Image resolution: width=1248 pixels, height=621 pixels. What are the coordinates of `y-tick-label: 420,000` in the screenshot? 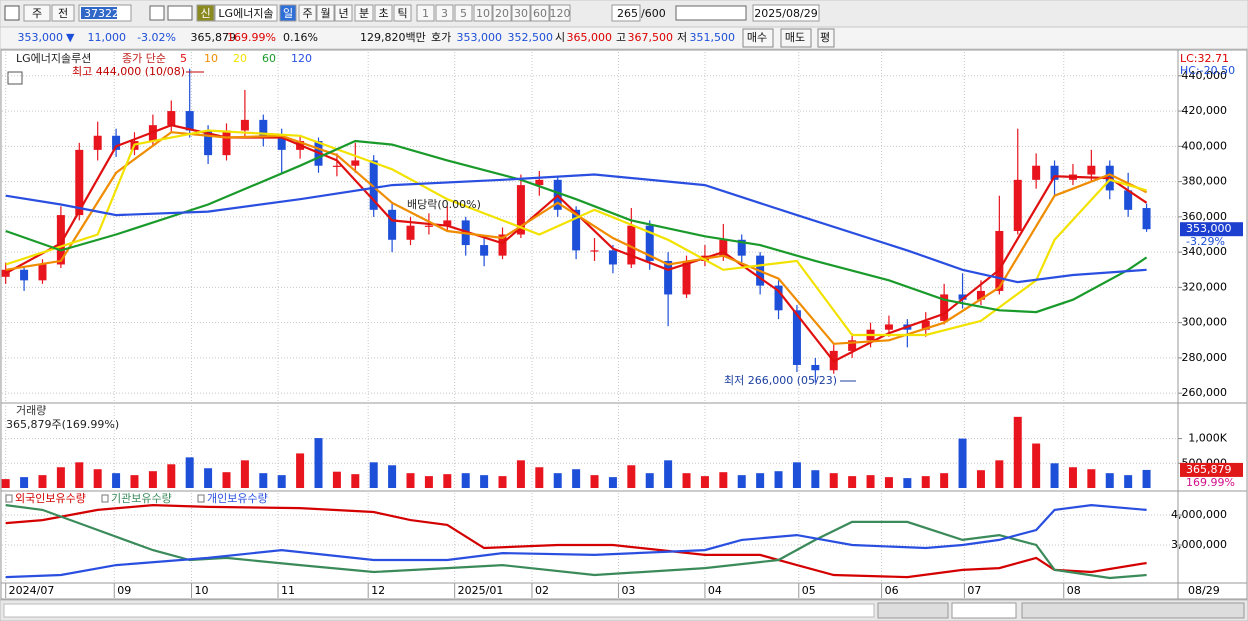 It's located at (1205, 110).